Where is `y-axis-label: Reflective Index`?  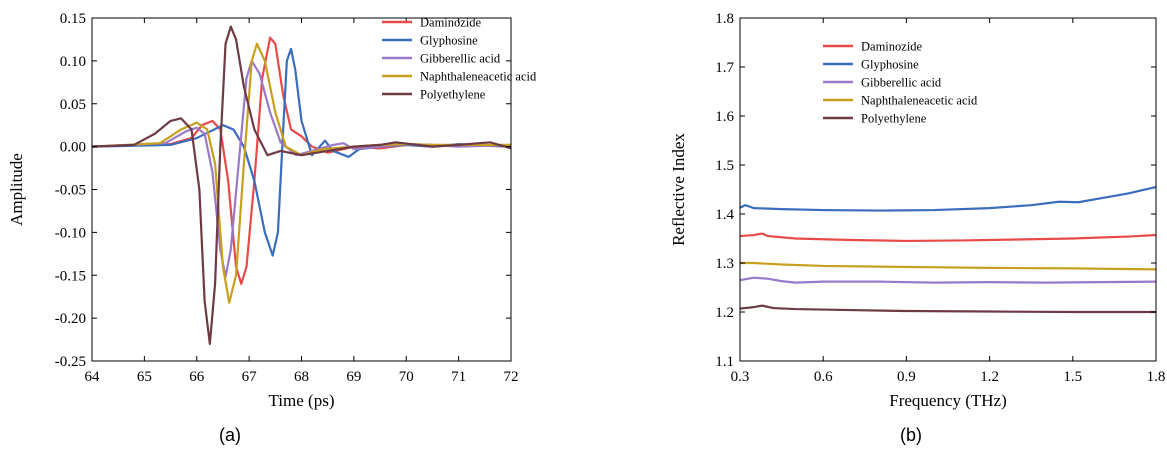 y-axis-label: Reflective Index is located at coordinates (678, 189).